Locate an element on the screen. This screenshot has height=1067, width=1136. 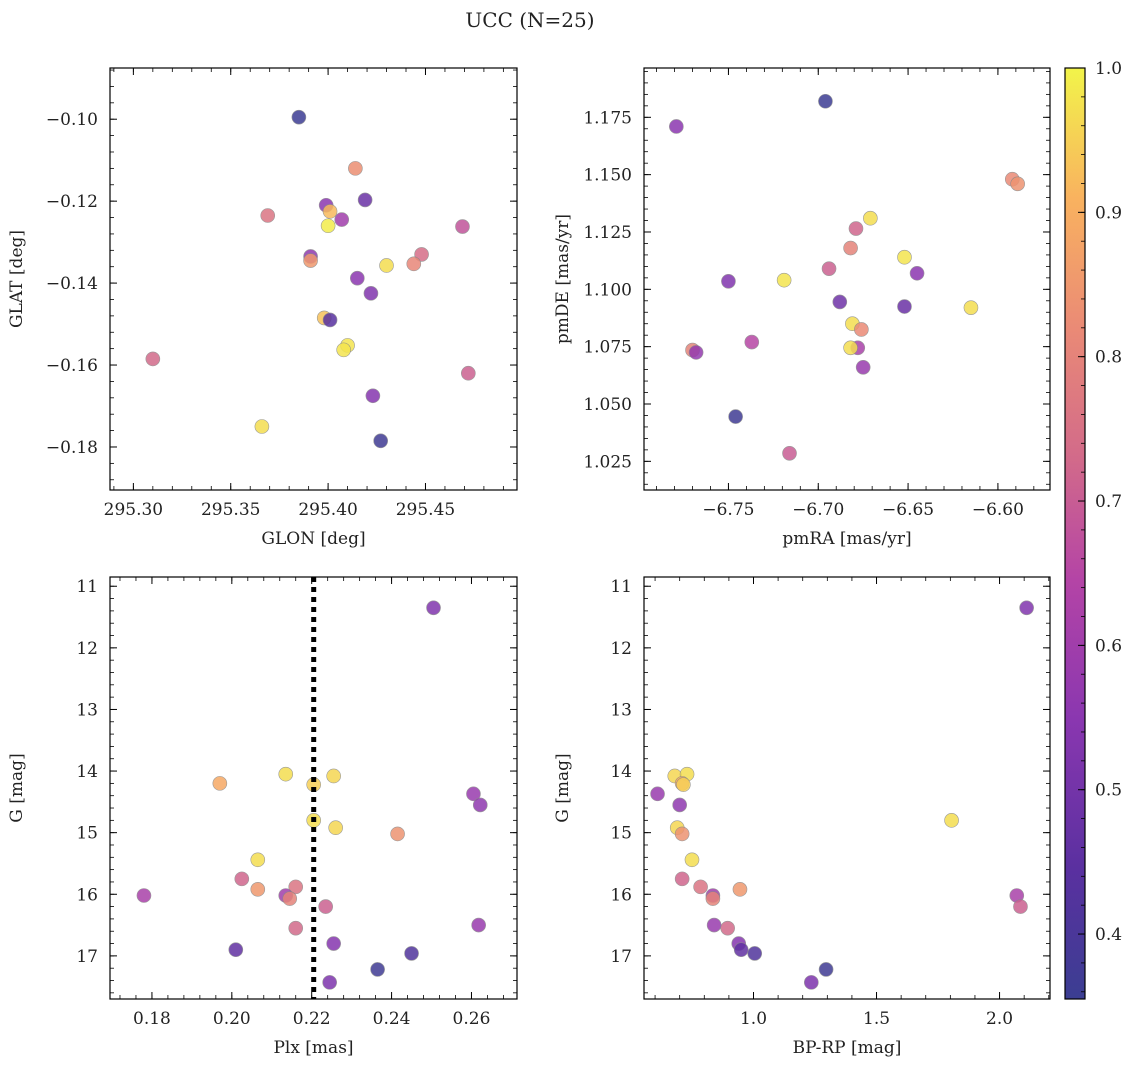
y-tick-label: 16 is located at coordinates (621, 895).